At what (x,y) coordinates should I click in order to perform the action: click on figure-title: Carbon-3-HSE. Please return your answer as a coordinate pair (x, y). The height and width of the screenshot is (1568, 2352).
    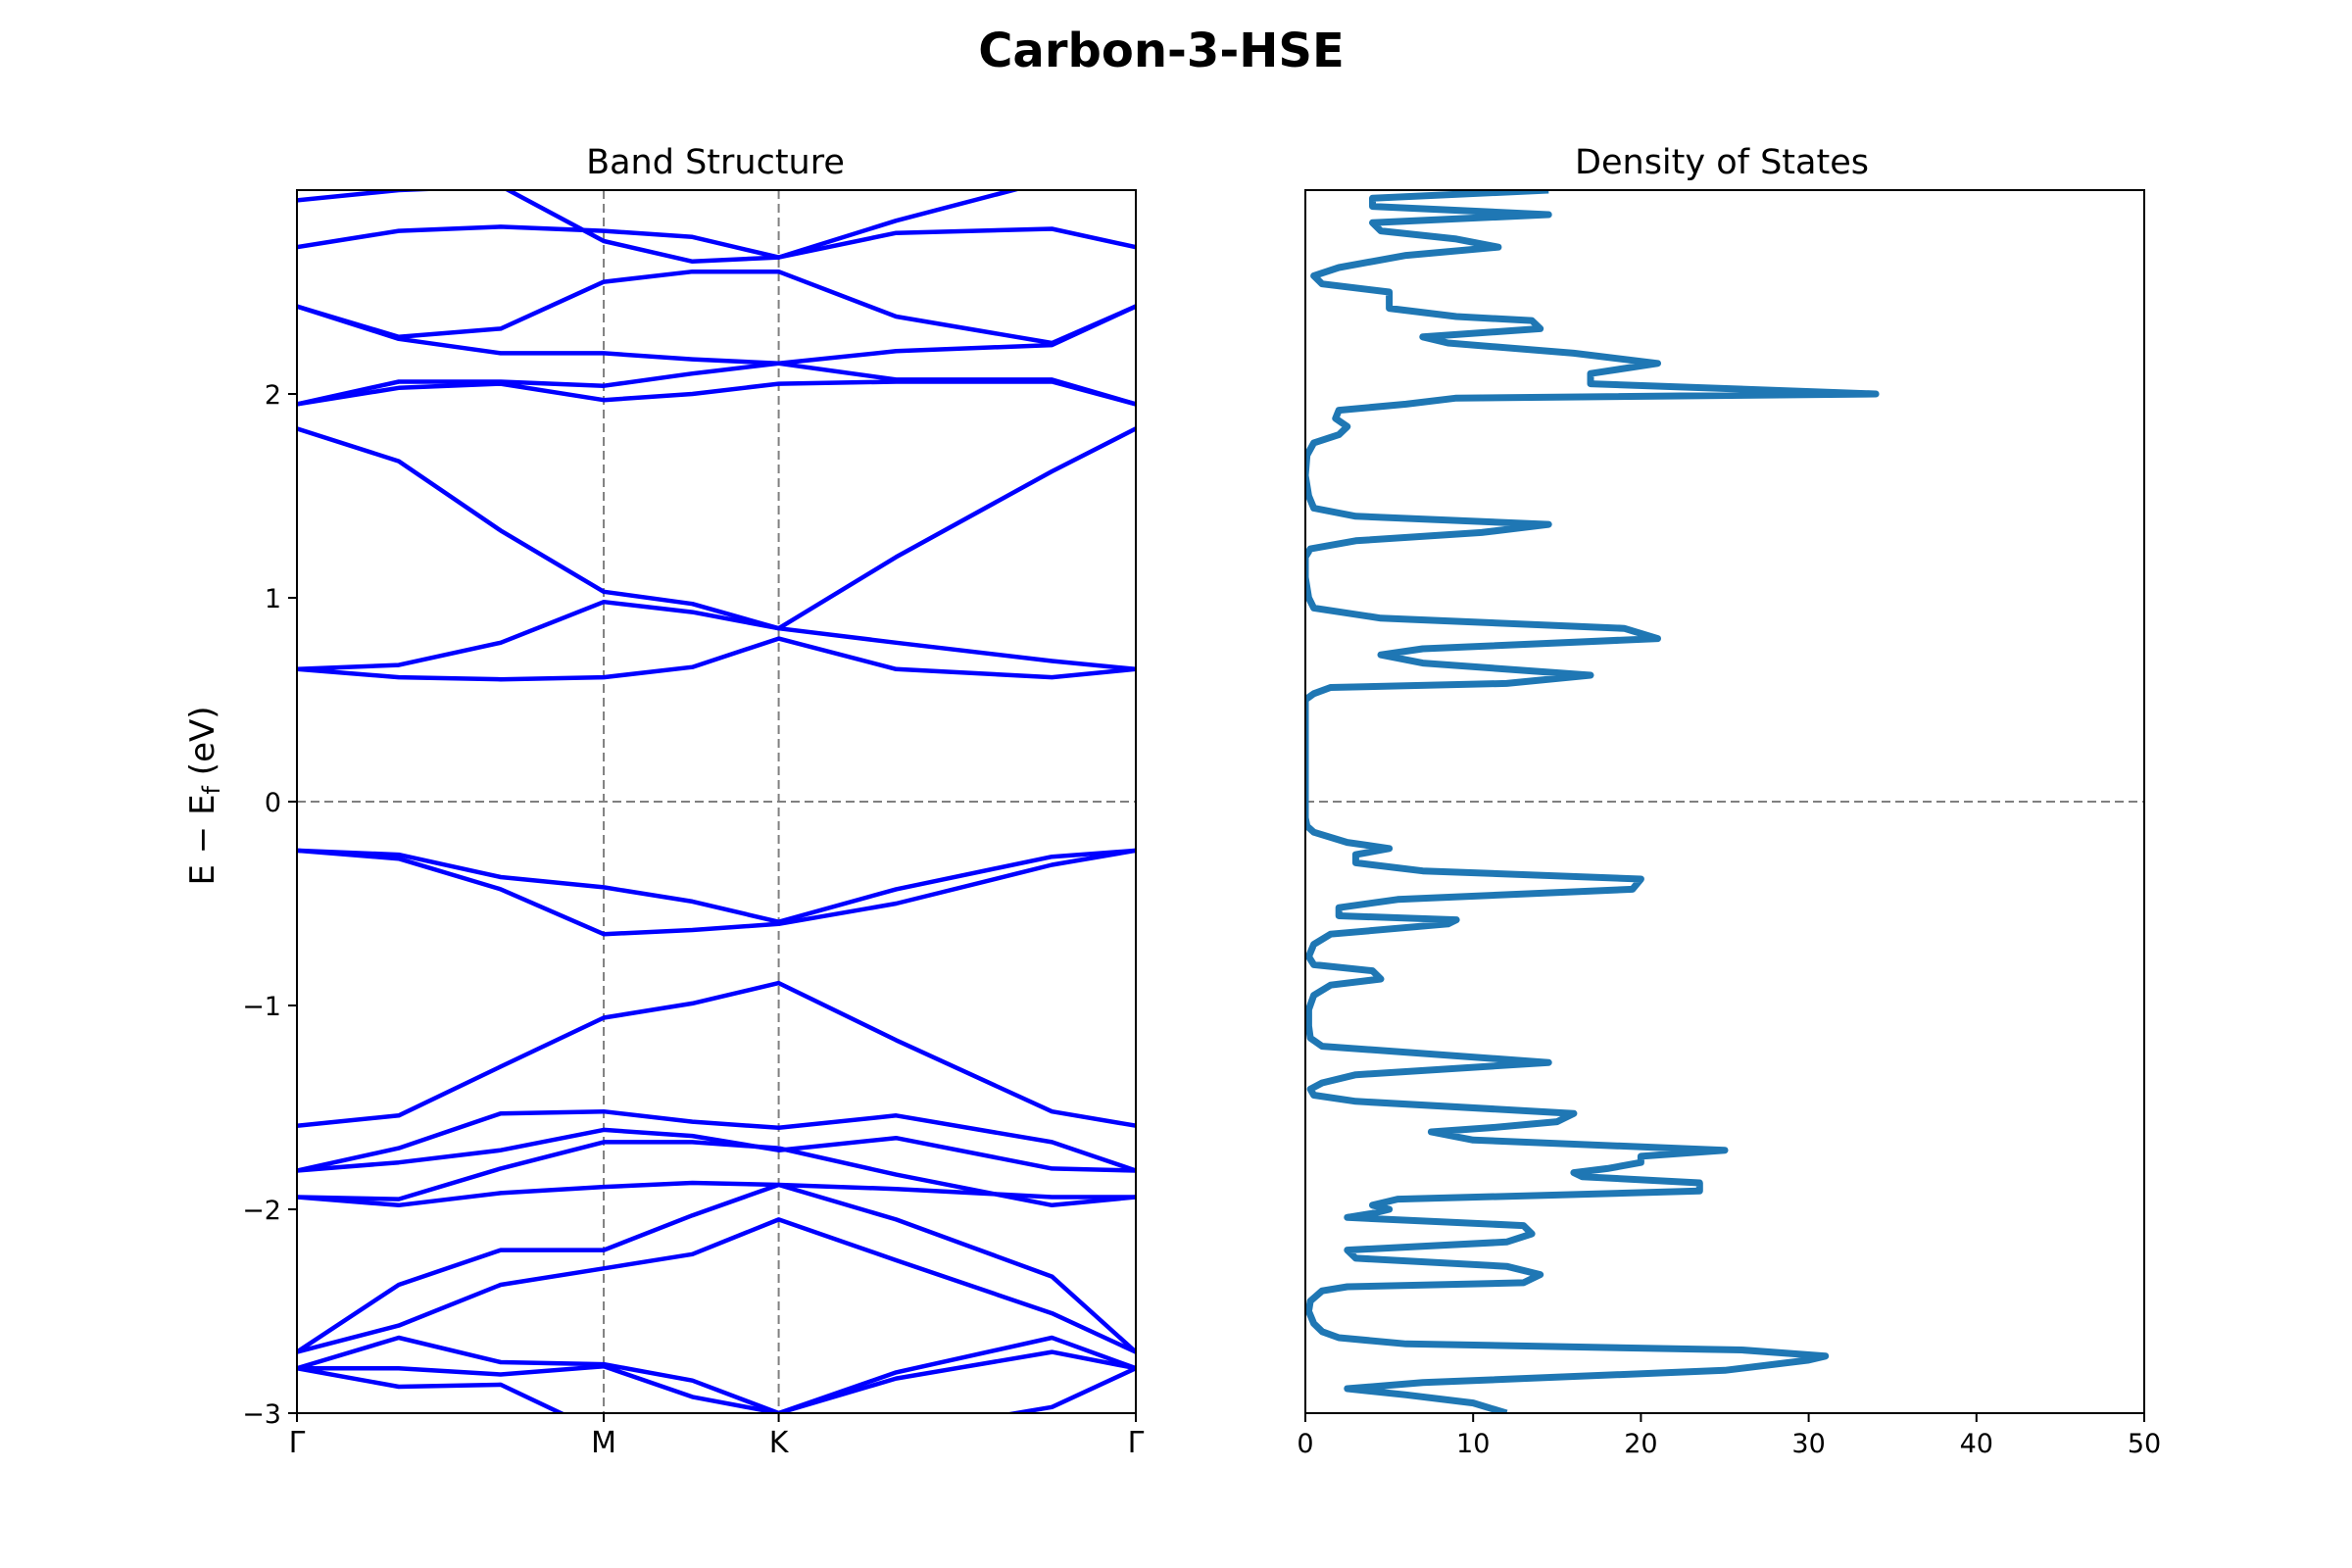
    Looking at the image, I should click on (1161, 51).